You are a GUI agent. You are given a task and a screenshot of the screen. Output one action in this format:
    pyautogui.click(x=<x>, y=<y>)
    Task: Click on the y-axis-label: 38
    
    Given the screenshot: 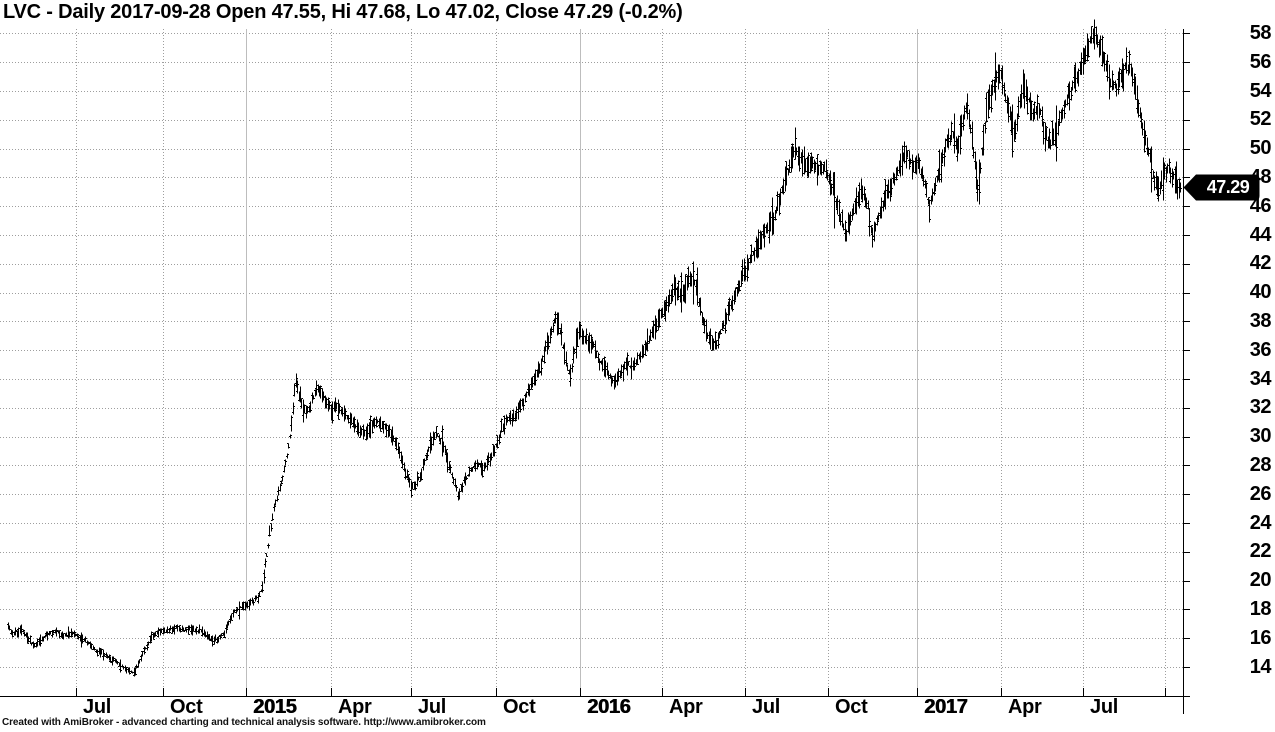 What is the action you would take?
    pyautogui.click(x=1260, y=320)
    